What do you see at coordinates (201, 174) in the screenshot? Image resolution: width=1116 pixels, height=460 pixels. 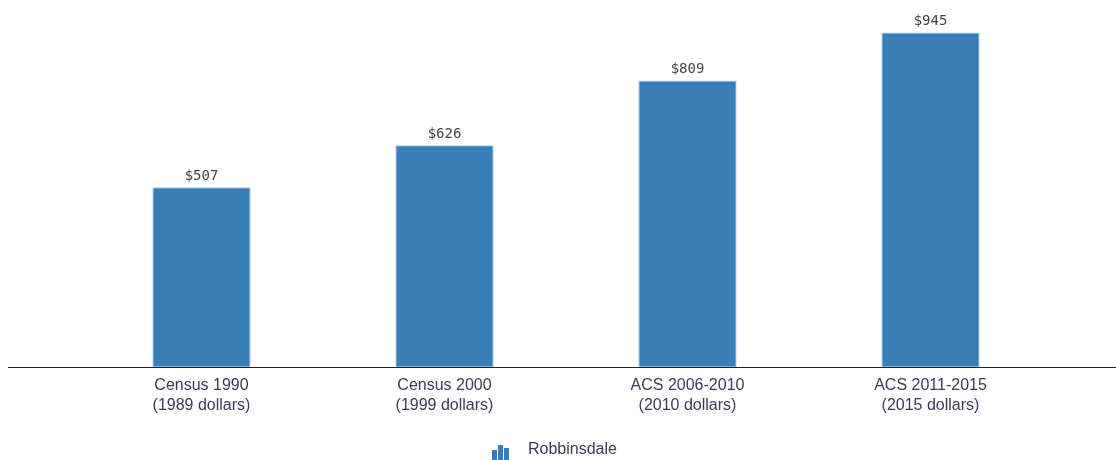 I see `data-label: $507` at bounding box center [201, 174].